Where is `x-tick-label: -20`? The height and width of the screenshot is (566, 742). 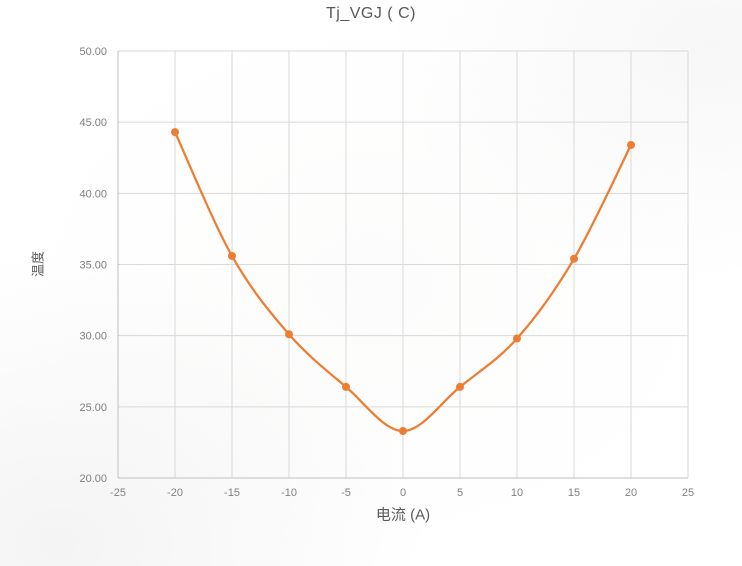 x-tick-label: -20 is located at coordinates (175, 493).